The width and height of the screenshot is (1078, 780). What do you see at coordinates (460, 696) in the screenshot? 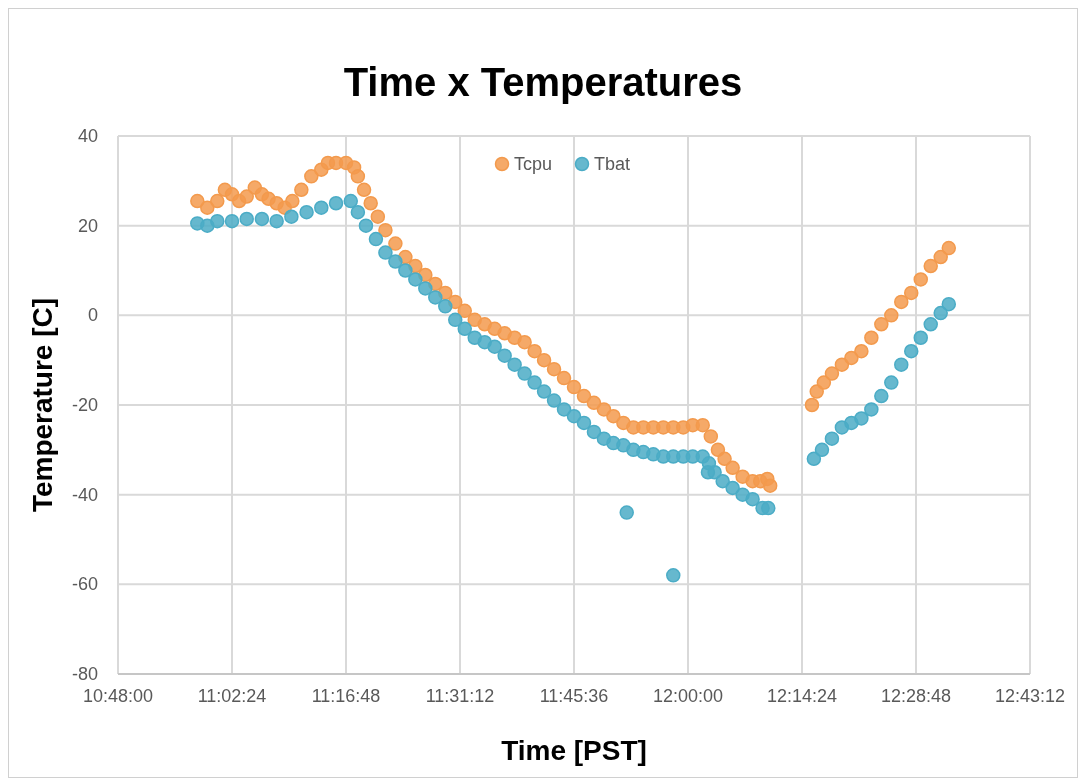
I see `x-tick-label: 11:31:12` at bounding box center [460, 696].